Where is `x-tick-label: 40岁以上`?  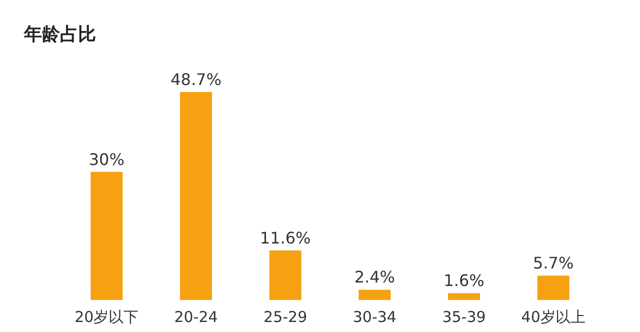
x-tick-label: 40岁以上 is located at coordinates (553, 317).